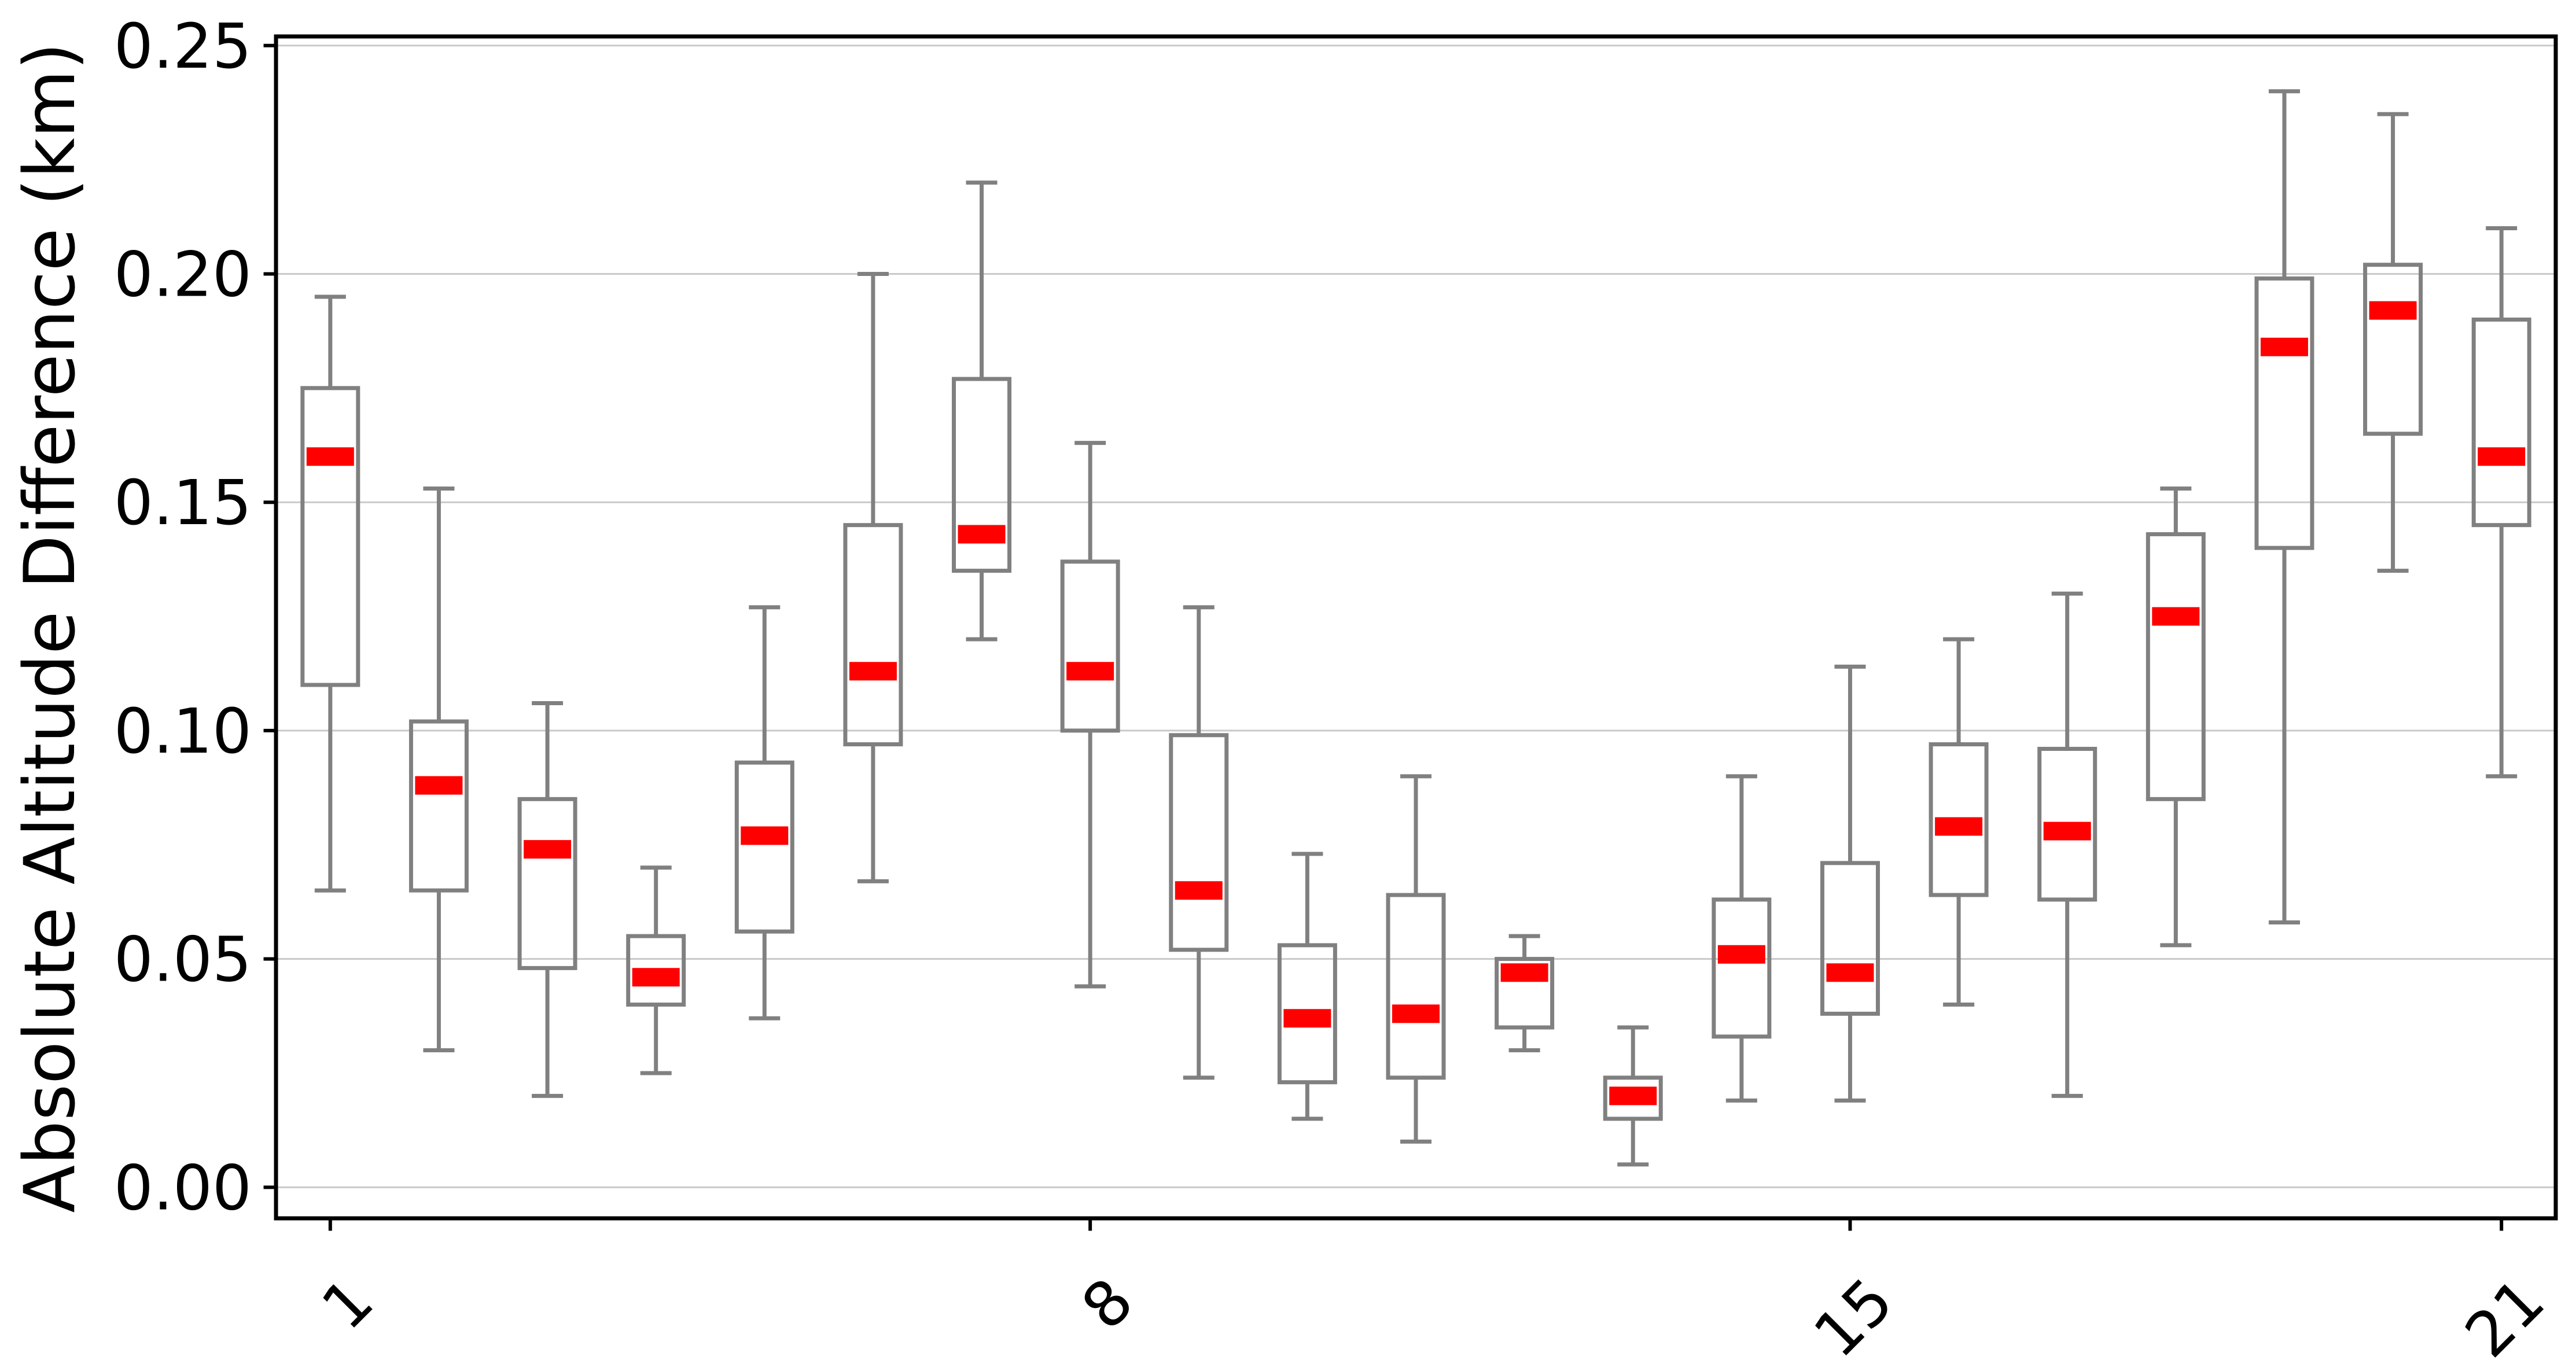 The width and height of the screenshot is (2576, 1367). I want to click on y-axis-label: Absolute Altitude Difference (km), so click(50, 627).